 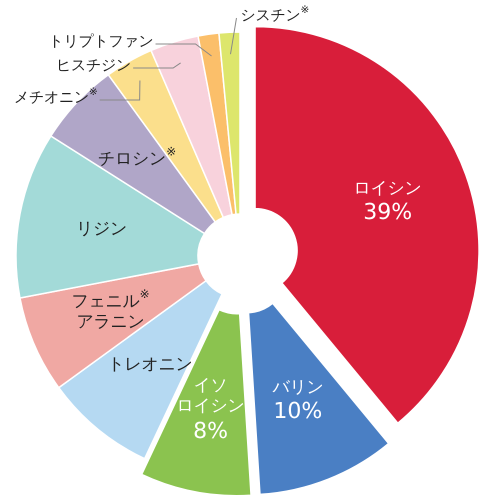 I want to click on slice-label: シスチン$^{※}$, so click(x=275, y=14).